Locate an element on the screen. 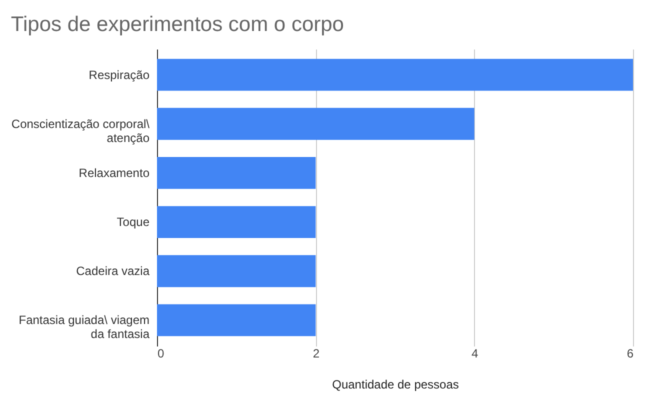 This screenshot has height=404, width=653. y-tick-label: Toque is located at coordinates (133, 222).